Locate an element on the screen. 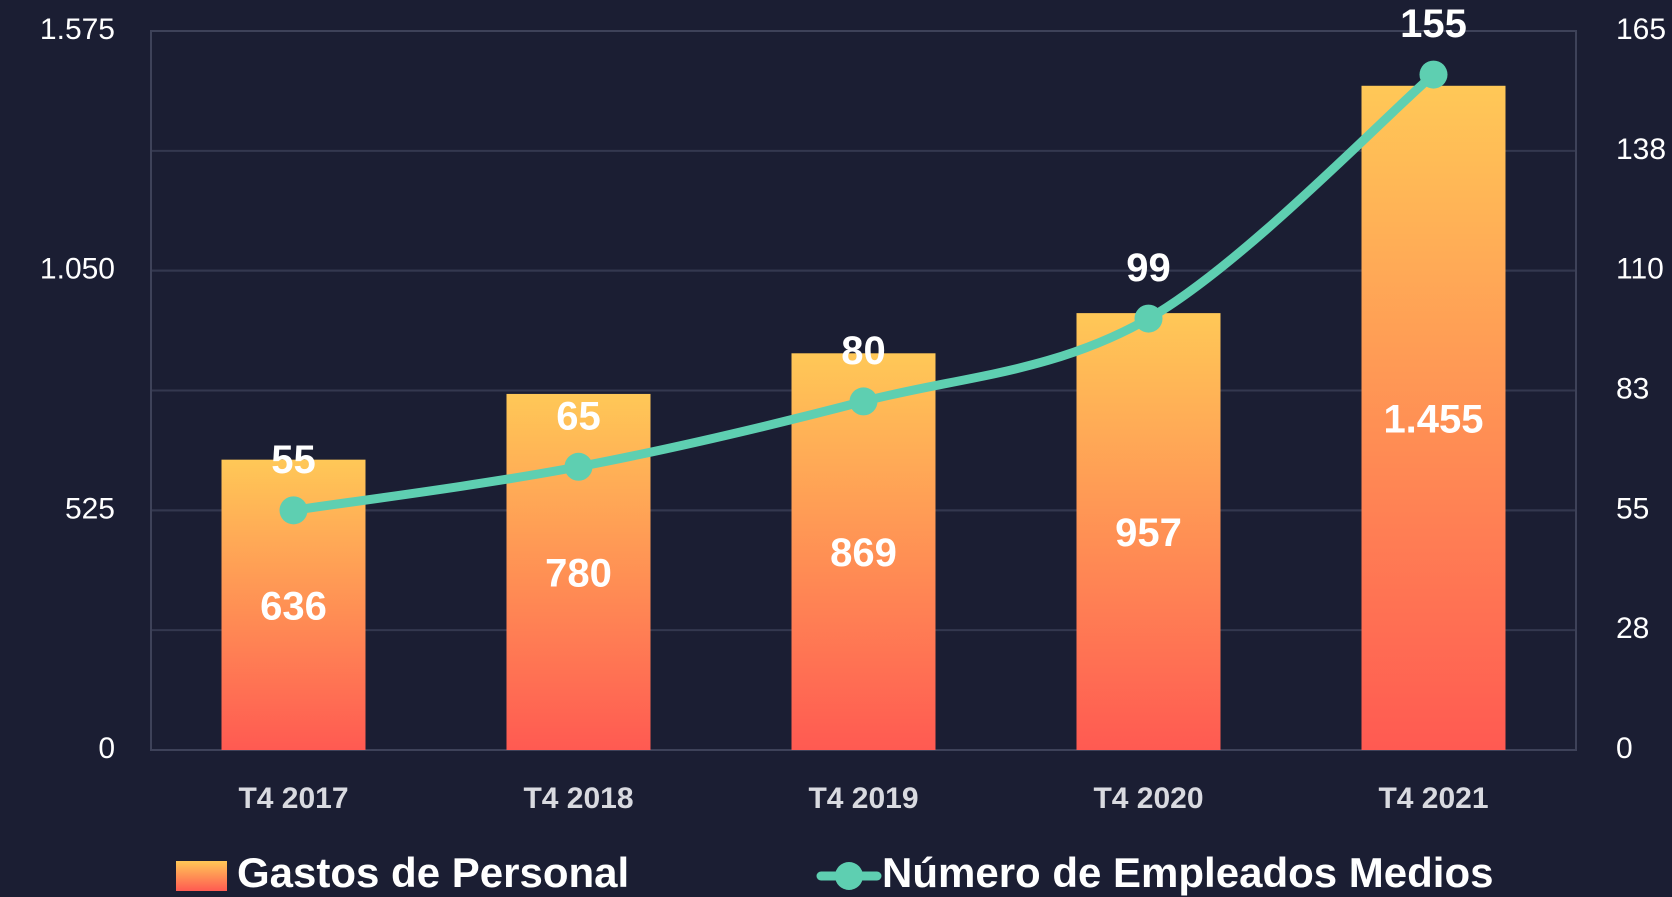 The width and height of the screenshot is (1672, 897). bar-value-label: 780 is located at coordinates (578, 574).